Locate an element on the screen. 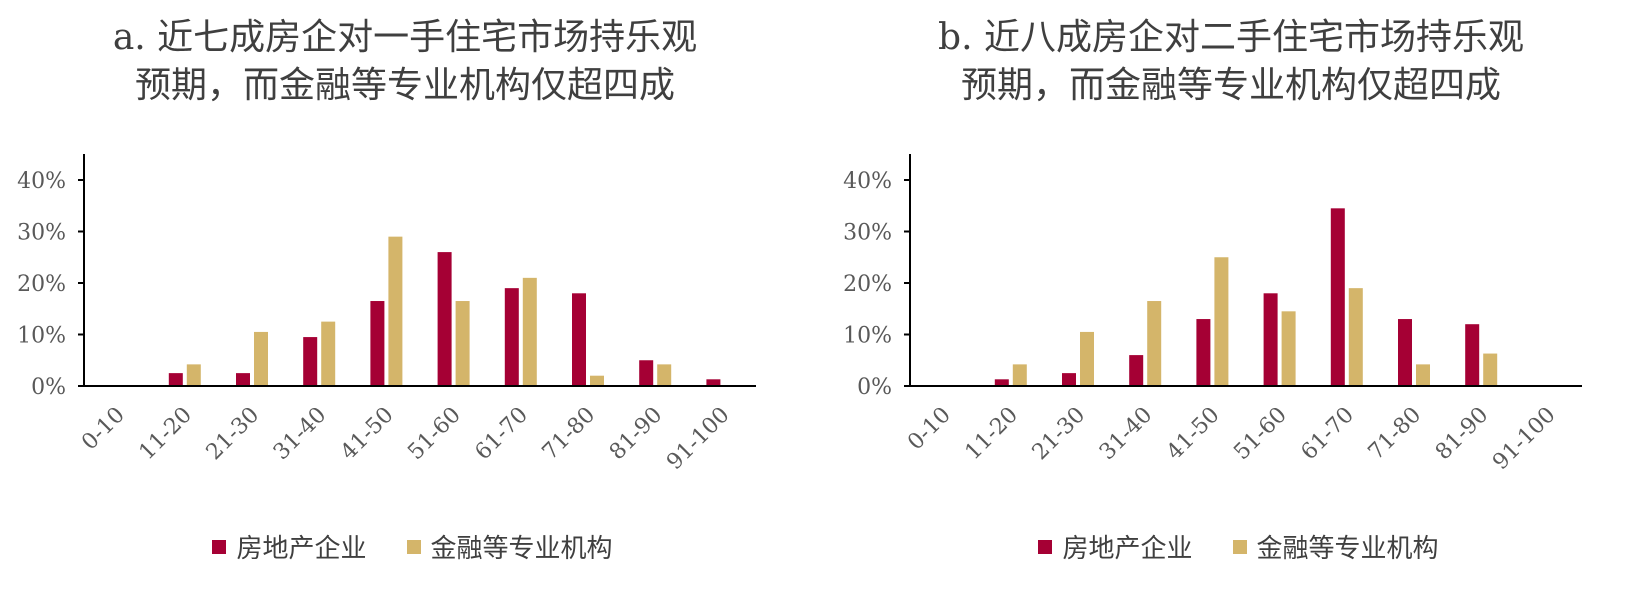 This screenshot has height=589, width=1651. chart-title-b-line2: 预期，而金融等专业机构仅超四成 is located at coordinates (1230, 85).